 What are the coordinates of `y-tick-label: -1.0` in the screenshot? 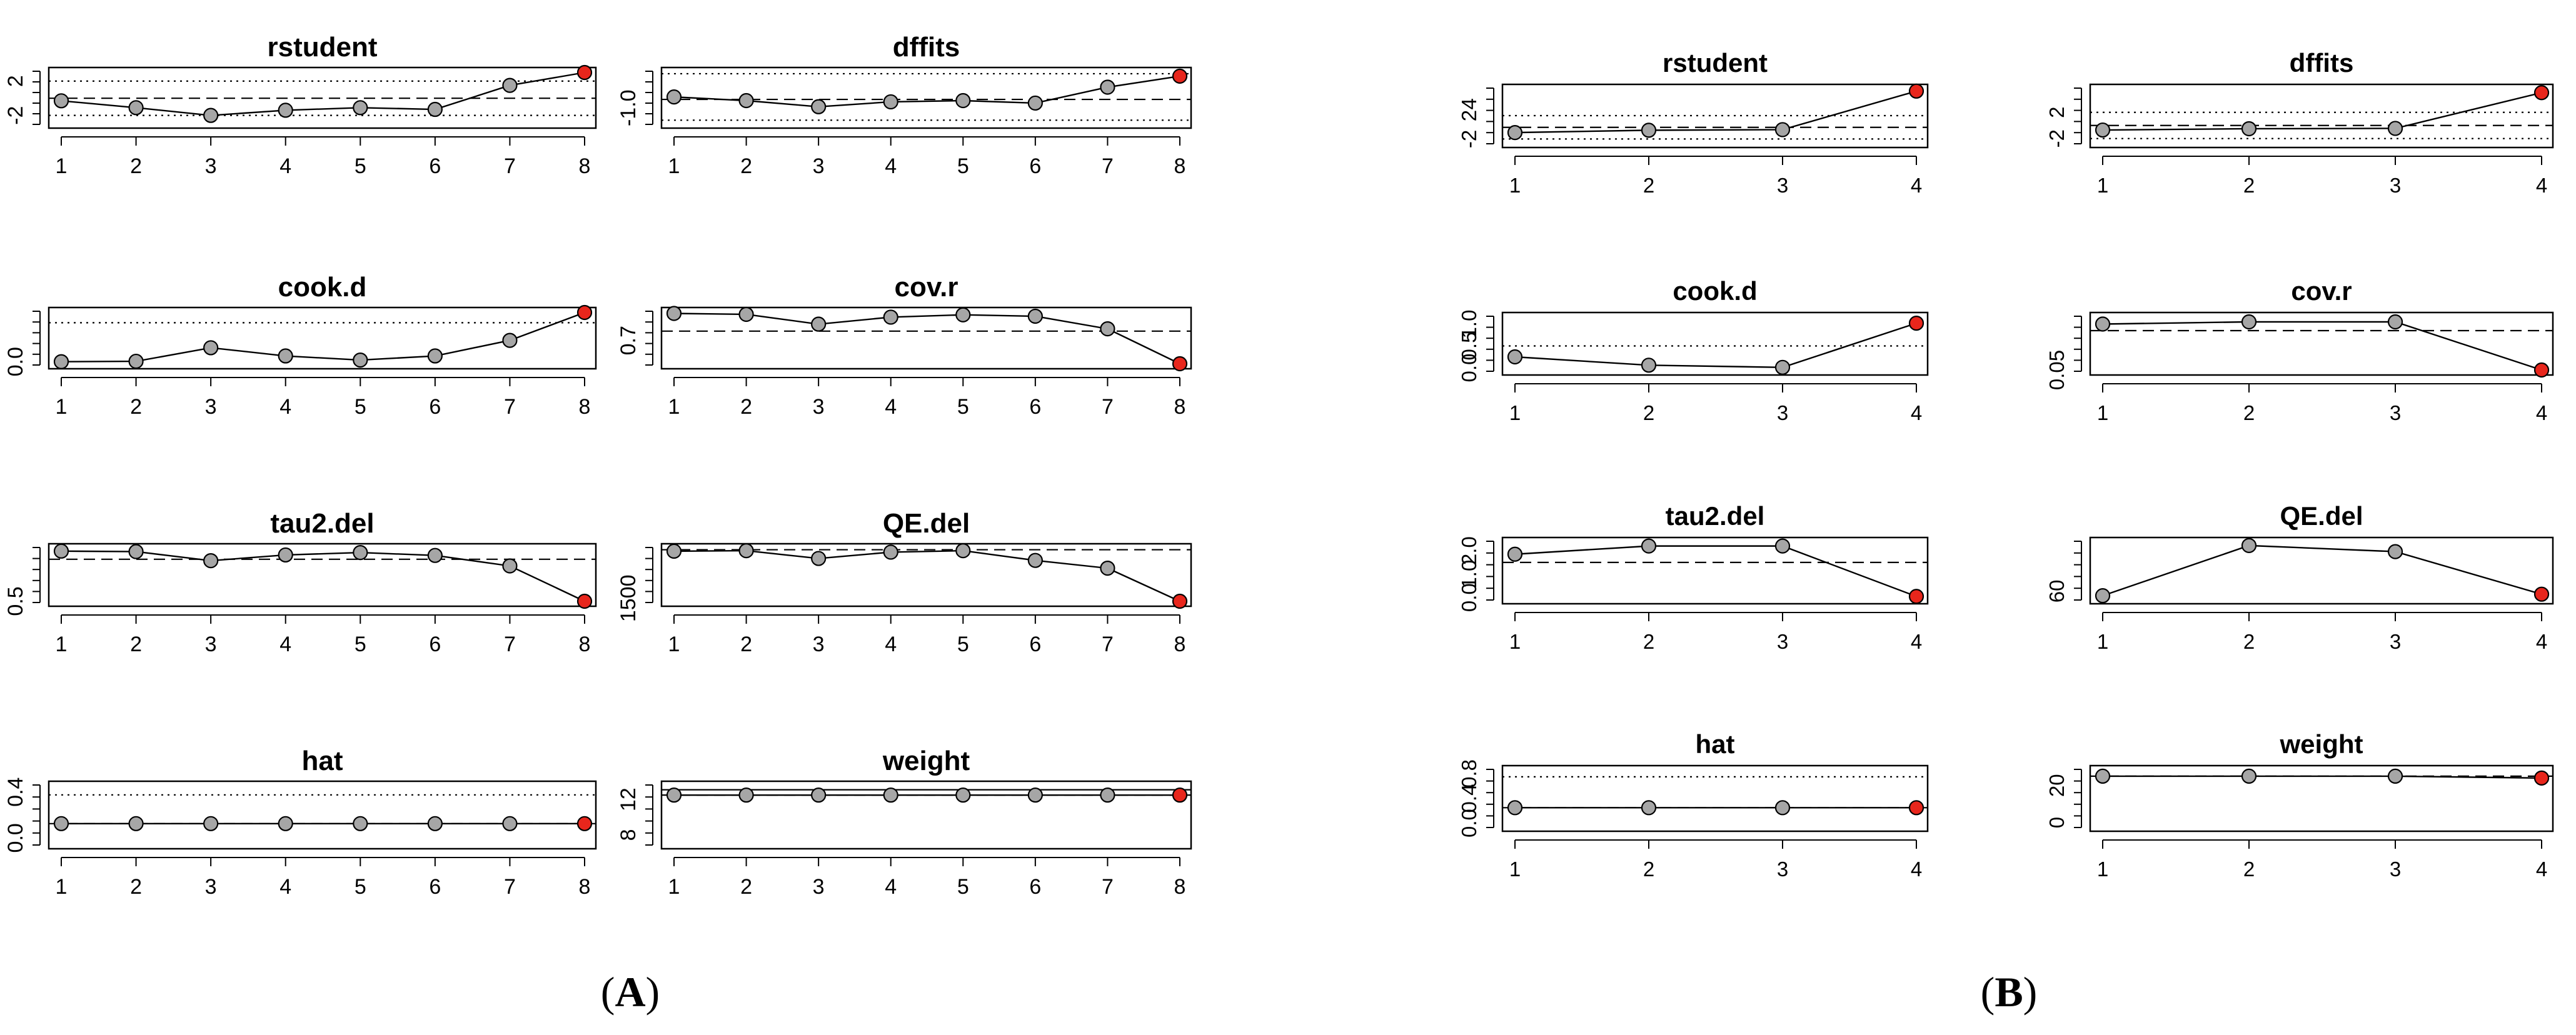 It's located at (628, 107).